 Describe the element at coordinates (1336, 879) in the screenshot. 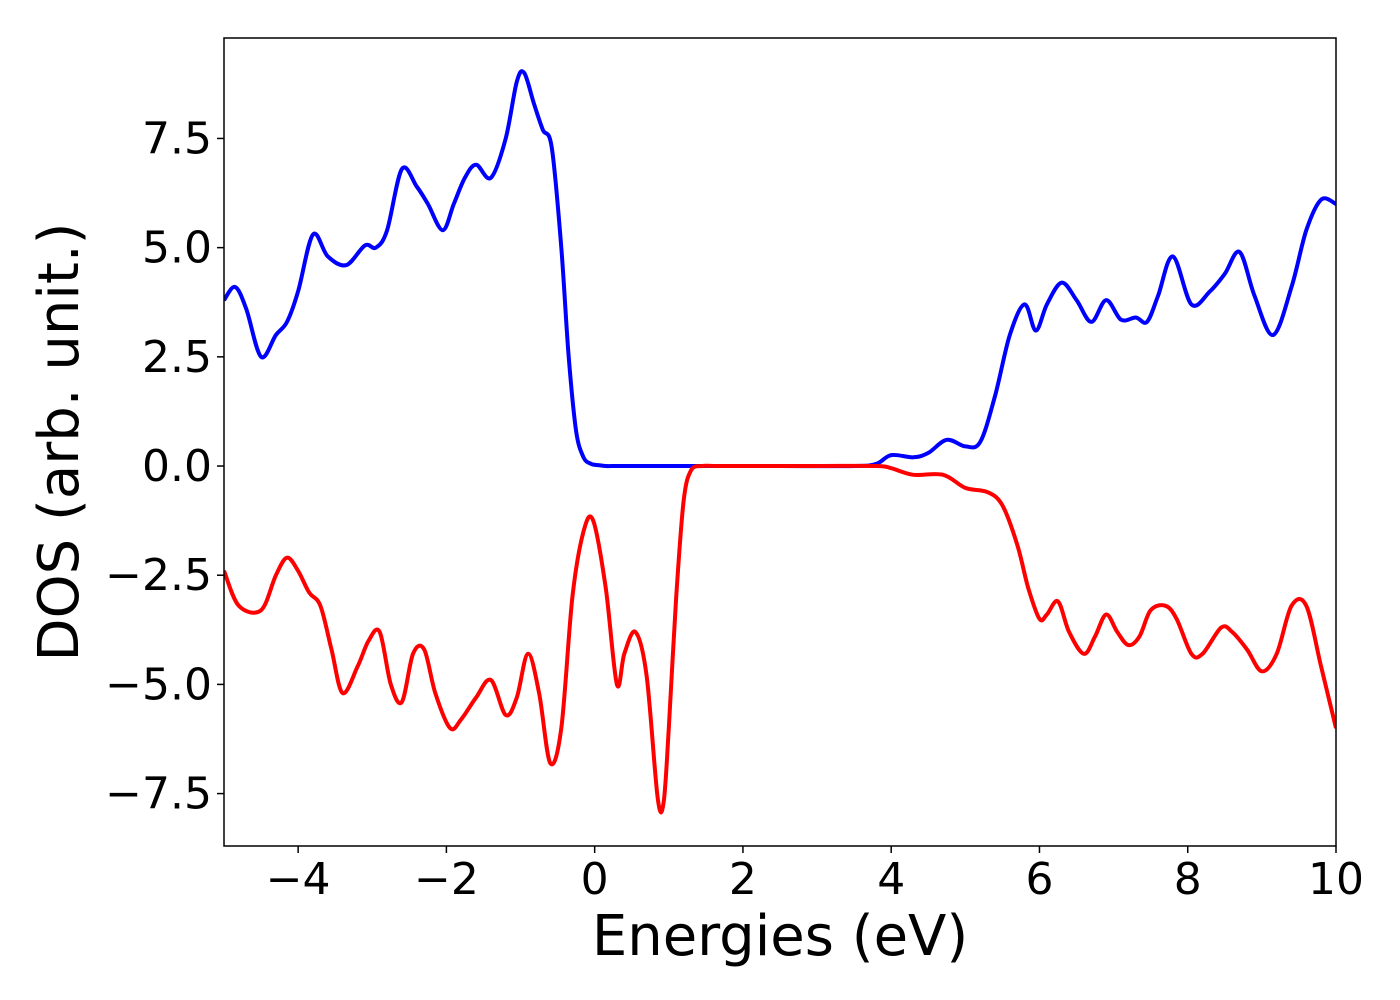

I see `x-tick-label: 10` at that location.